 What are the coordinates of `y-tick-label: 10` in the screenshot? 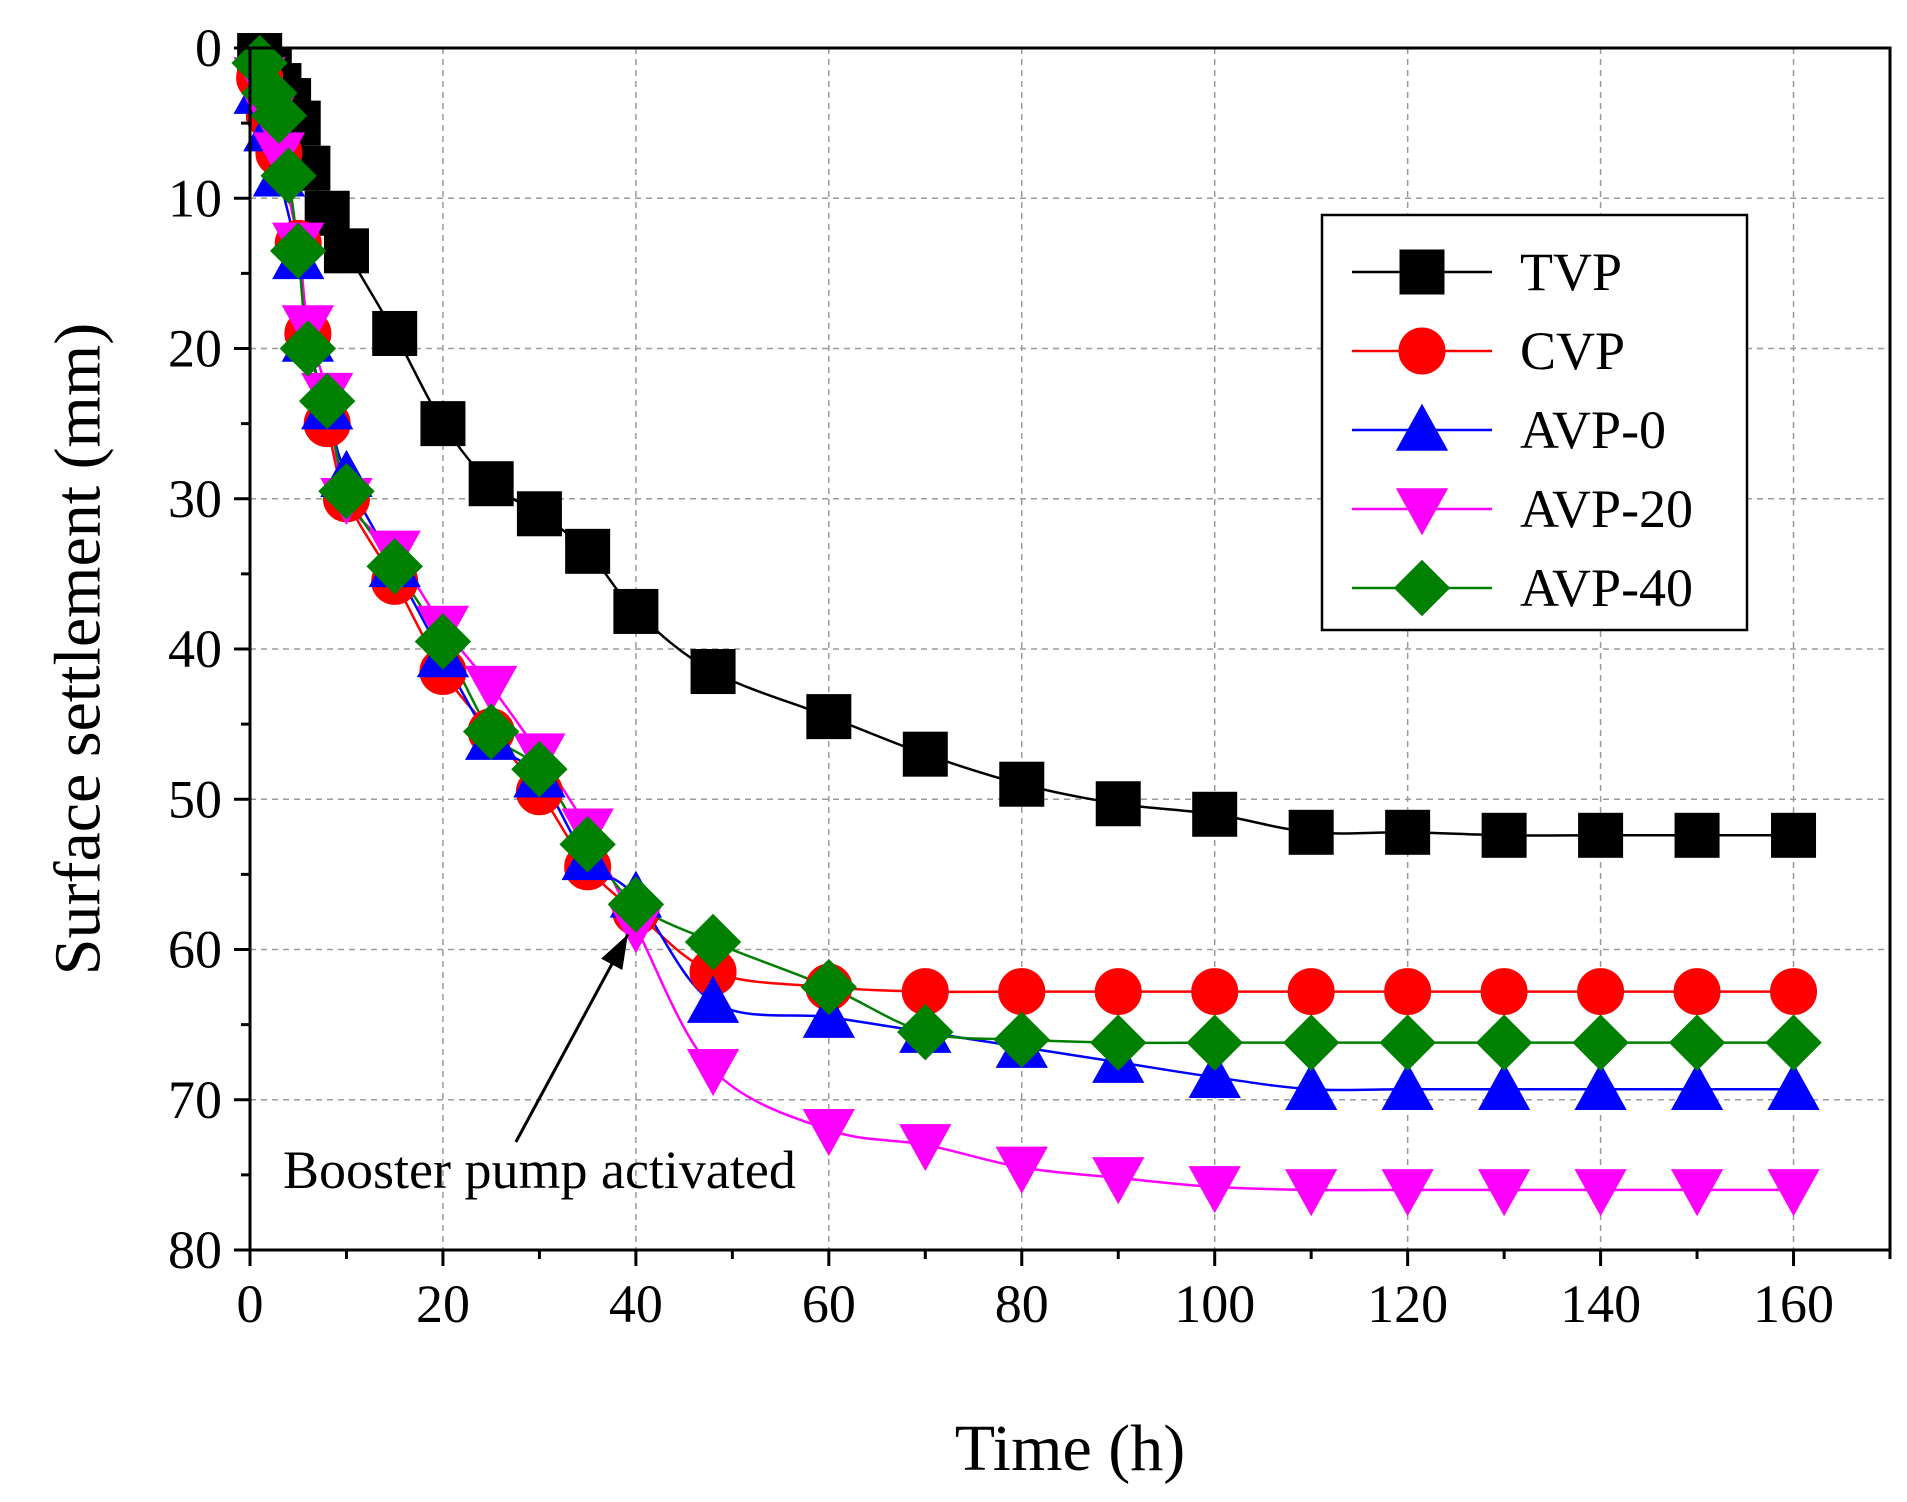 It's located at (195, 198).